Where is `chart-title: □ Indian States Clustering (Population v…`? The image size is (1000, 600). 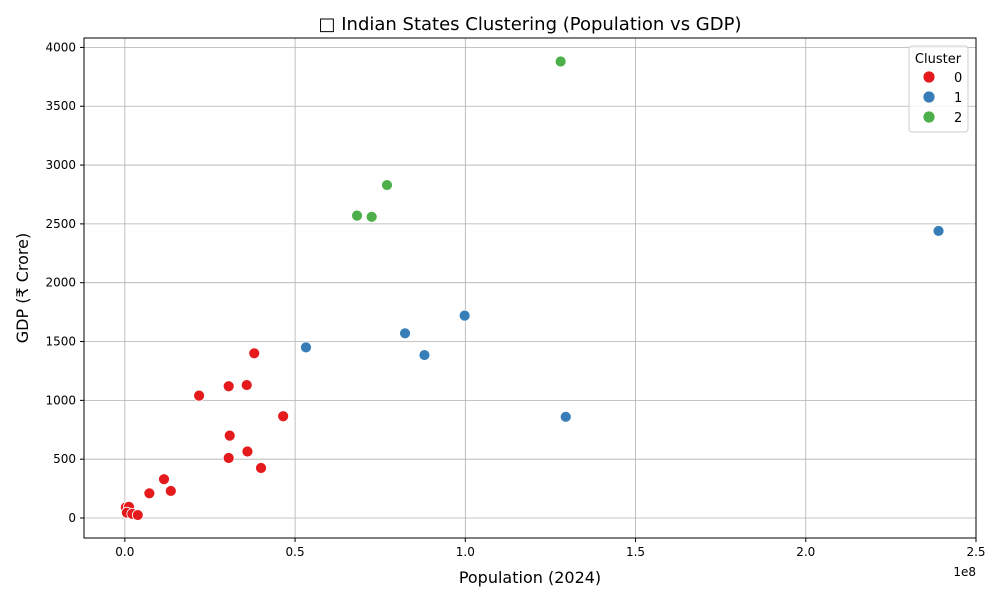 chart-title: □ Indian States Clustering (Population v… is located at coordinates (530, 24).